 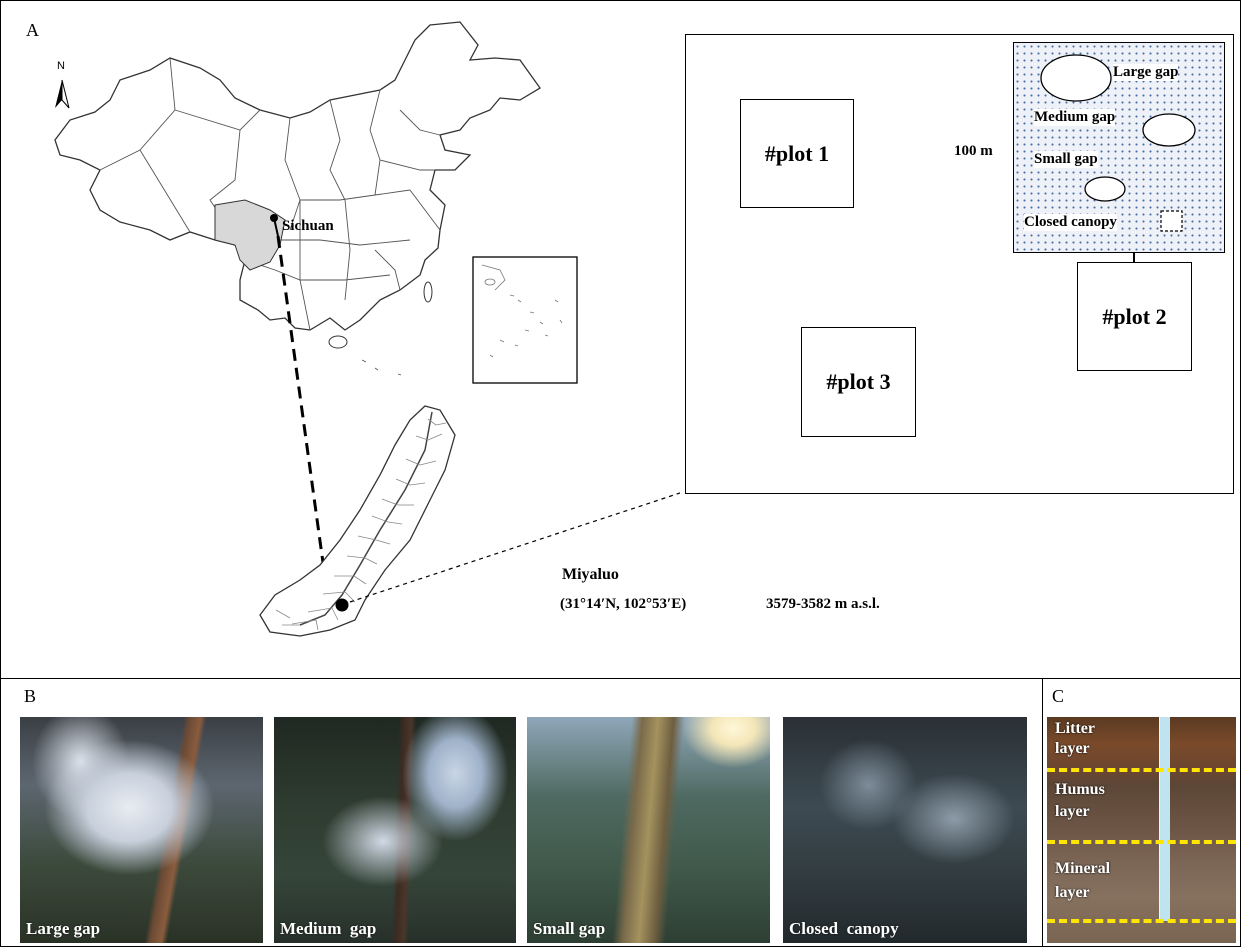 I want to click on miyaluo-watershed, so click(x=357, y=521).